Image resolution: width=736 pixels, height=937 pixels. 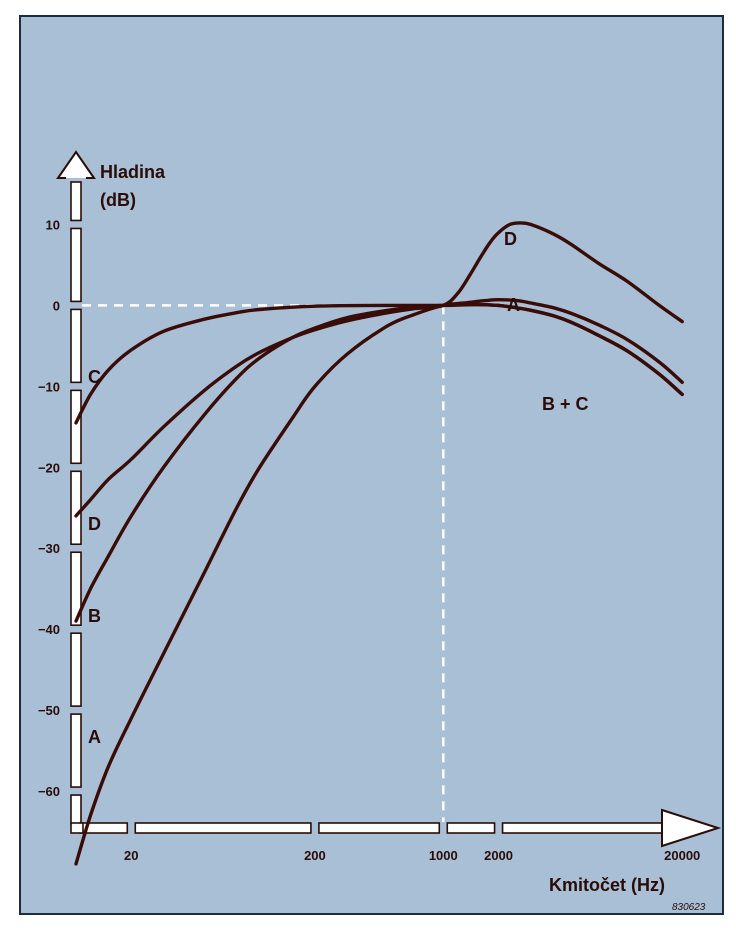 I want to click on label-d-end: D, so click(x=510, y=239).